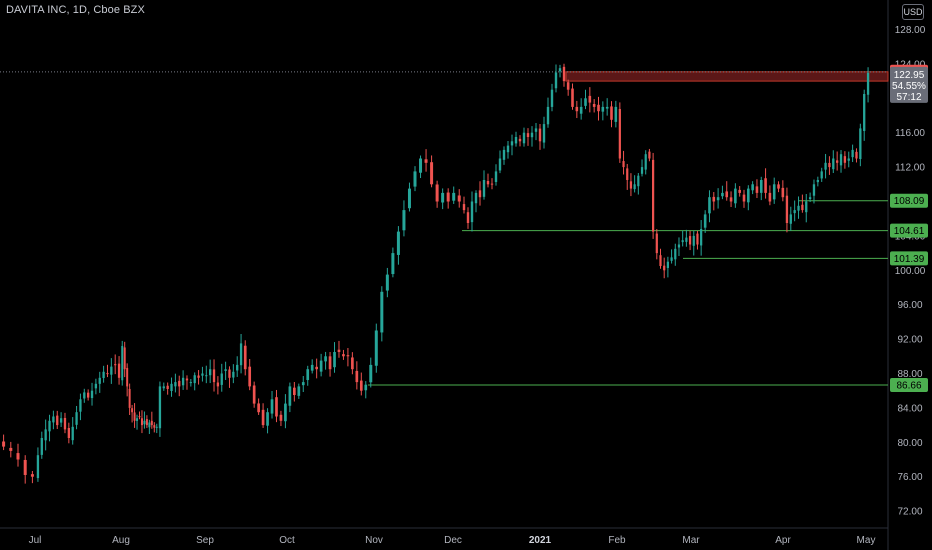  Describe the element at coordinates (121, 540) in the screenshot. I see `x-tick-label: Aug` at that location.